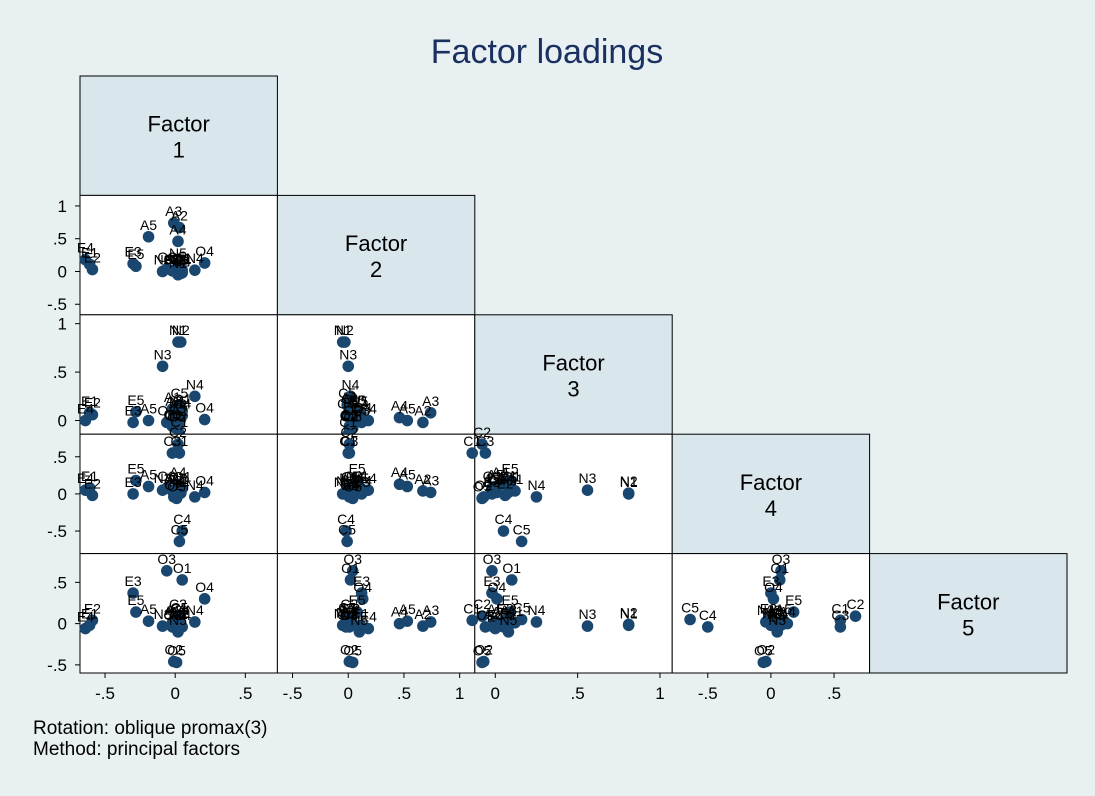 Image resolution: width=1095 pixels, height=796 pixels. What do you see at coordinates (60, 239) in the screenshot?
I see `y-tick-label: .5` at bounding box center [60, 239].